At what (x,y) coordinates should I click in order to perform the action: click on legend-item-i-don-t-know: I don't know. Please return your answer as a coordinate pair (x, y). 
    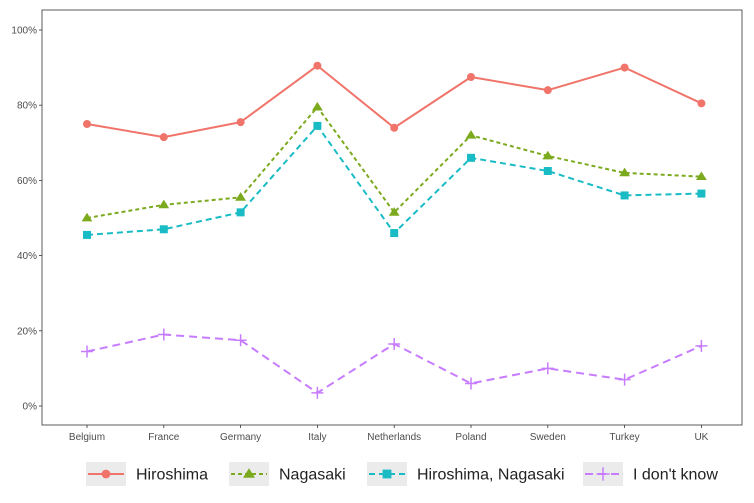
    Looking at the image, I should click on (650, 474).